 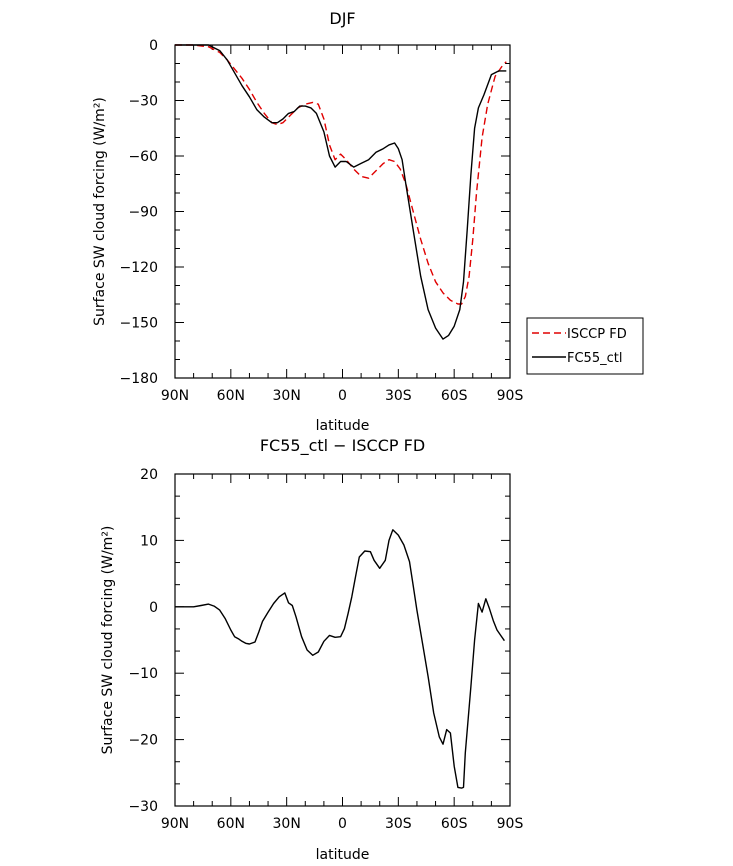 I want to click on y-tick-label: −120, so click(x=139, y=268).